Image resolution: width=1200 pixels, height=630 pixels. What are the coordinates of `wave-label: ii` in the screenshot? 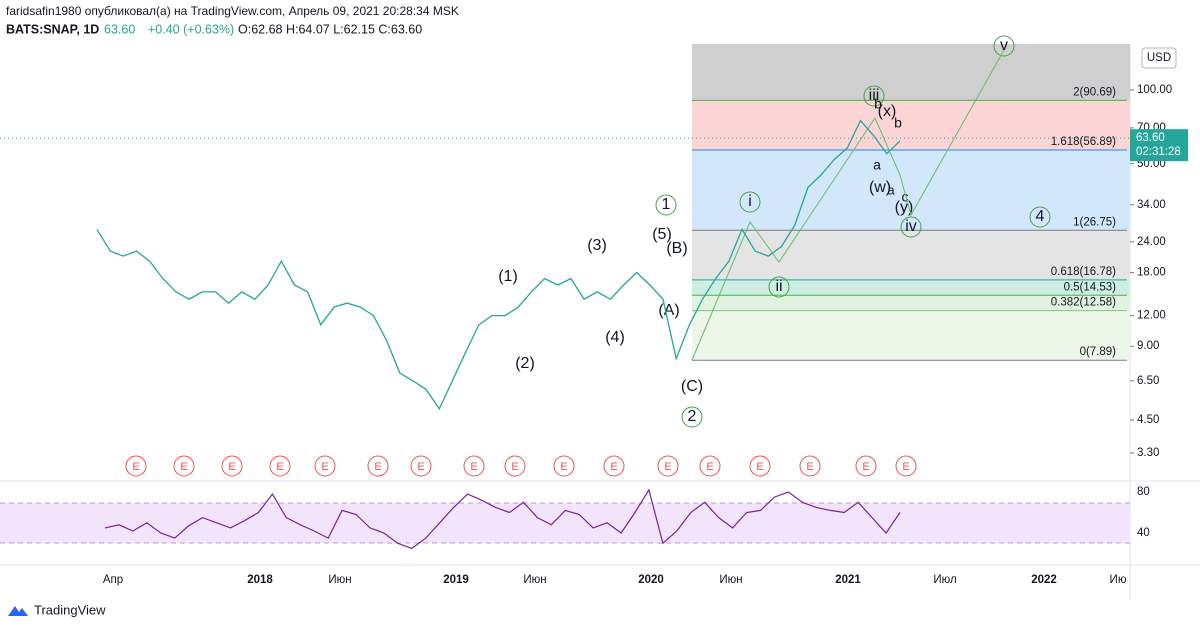 It's located at (778, 286).